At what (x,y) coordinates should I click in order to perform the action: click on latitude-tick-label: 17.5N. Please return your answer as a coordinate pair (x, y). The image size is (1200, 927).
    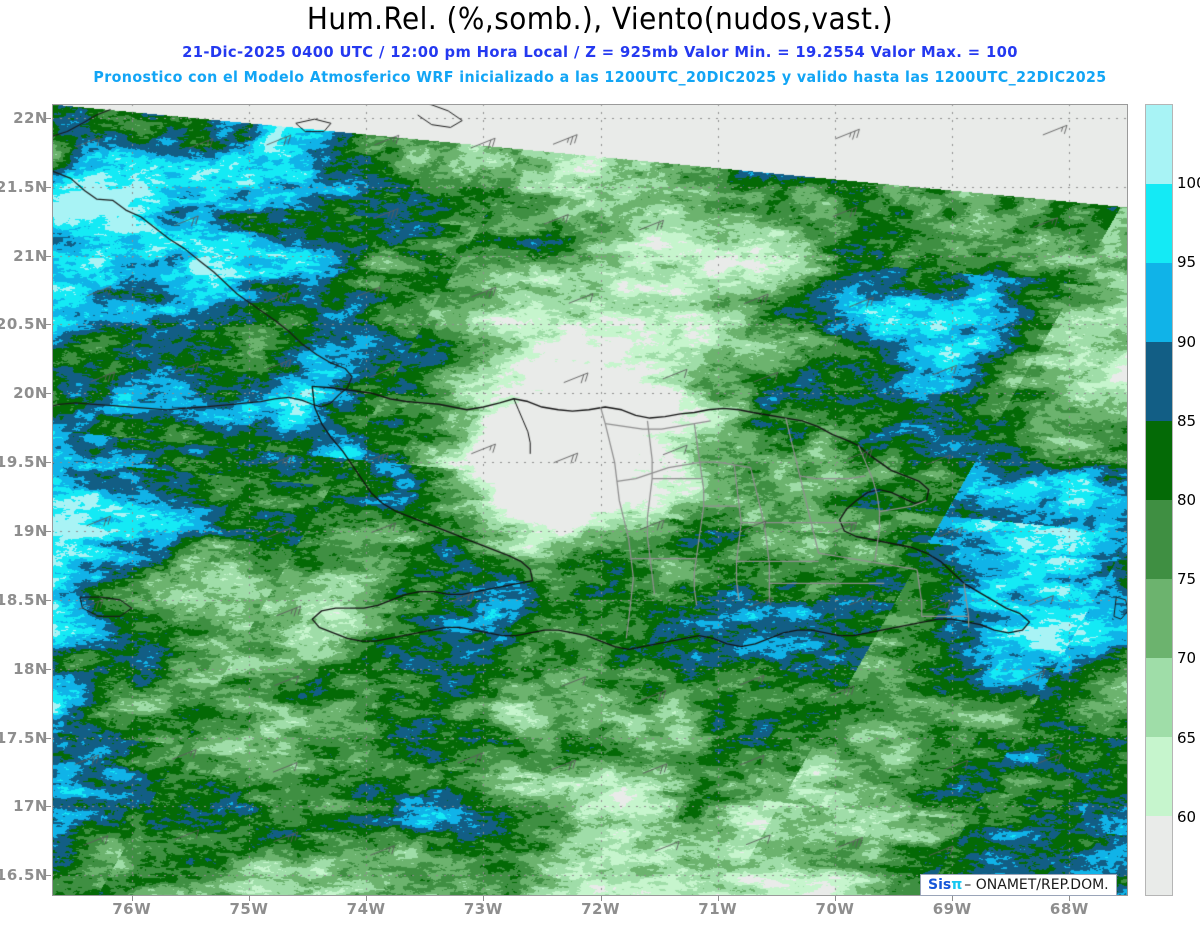
    Looking at the image, I should click on (24, 737).